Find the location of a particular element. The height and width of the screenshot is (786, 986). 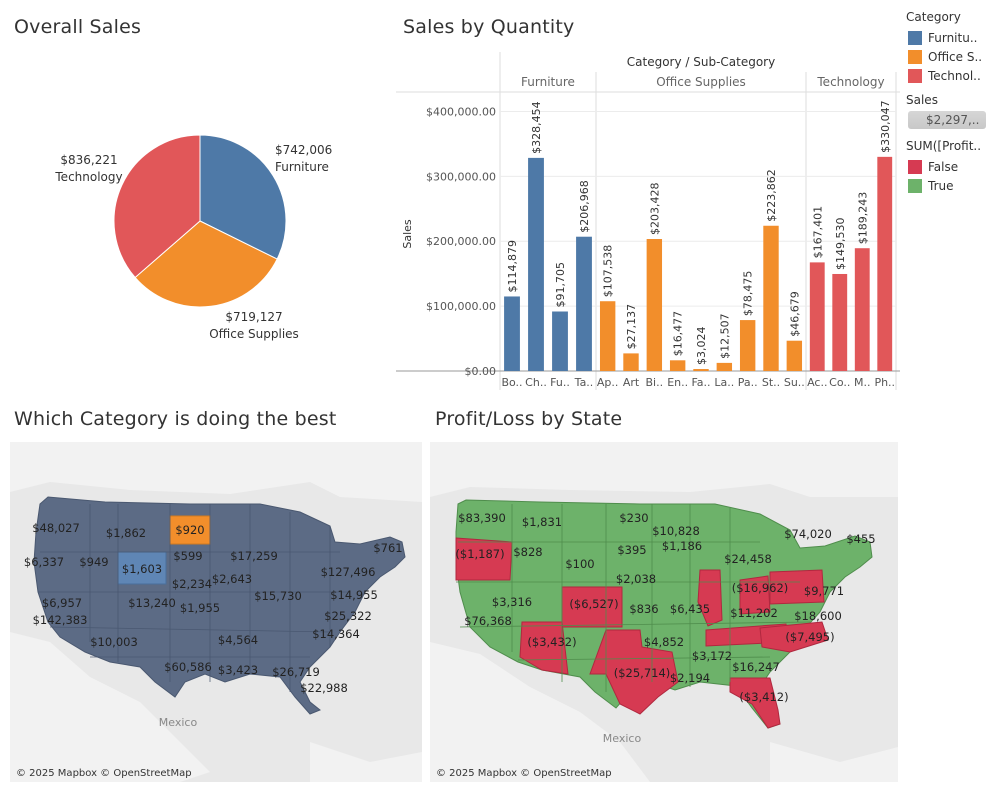

y-tick-label: $100,000.00 is located at coordinates (461, 306).